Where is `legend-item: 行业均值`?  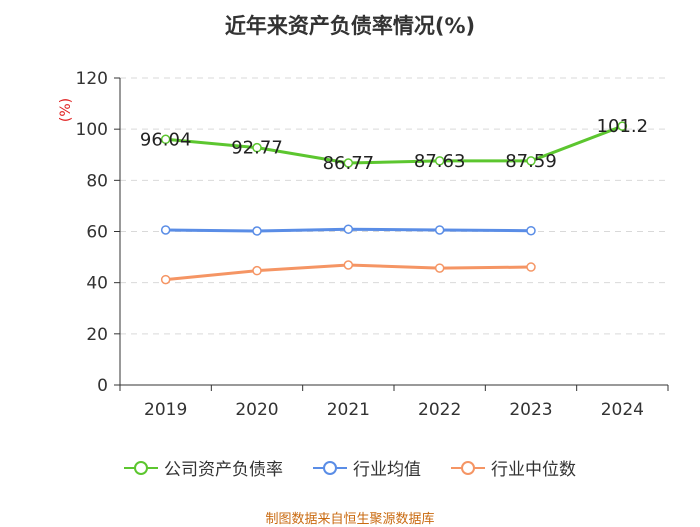 legend-item: 行业均值 is located at coordinates (367, 467).